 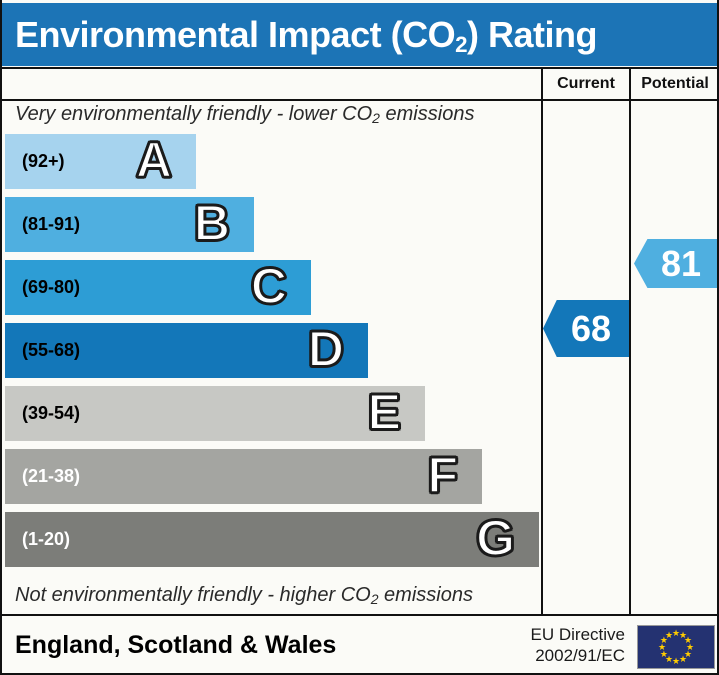 I want to click on band-range-label: (69-80), so click(x=51, y=287).